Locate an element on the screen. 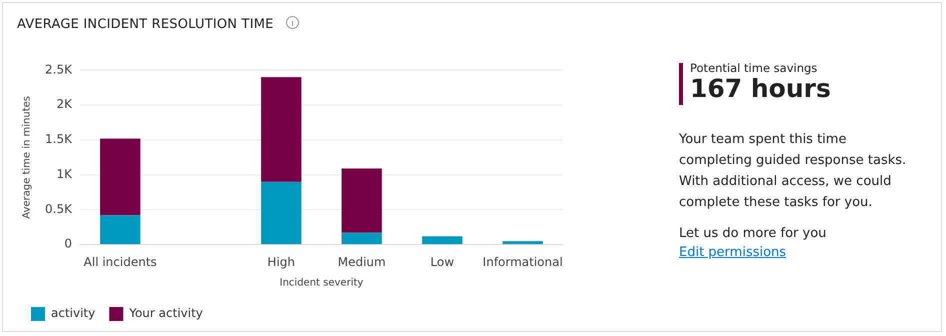  x-tick-label: High is located at coordinates (281, 261).